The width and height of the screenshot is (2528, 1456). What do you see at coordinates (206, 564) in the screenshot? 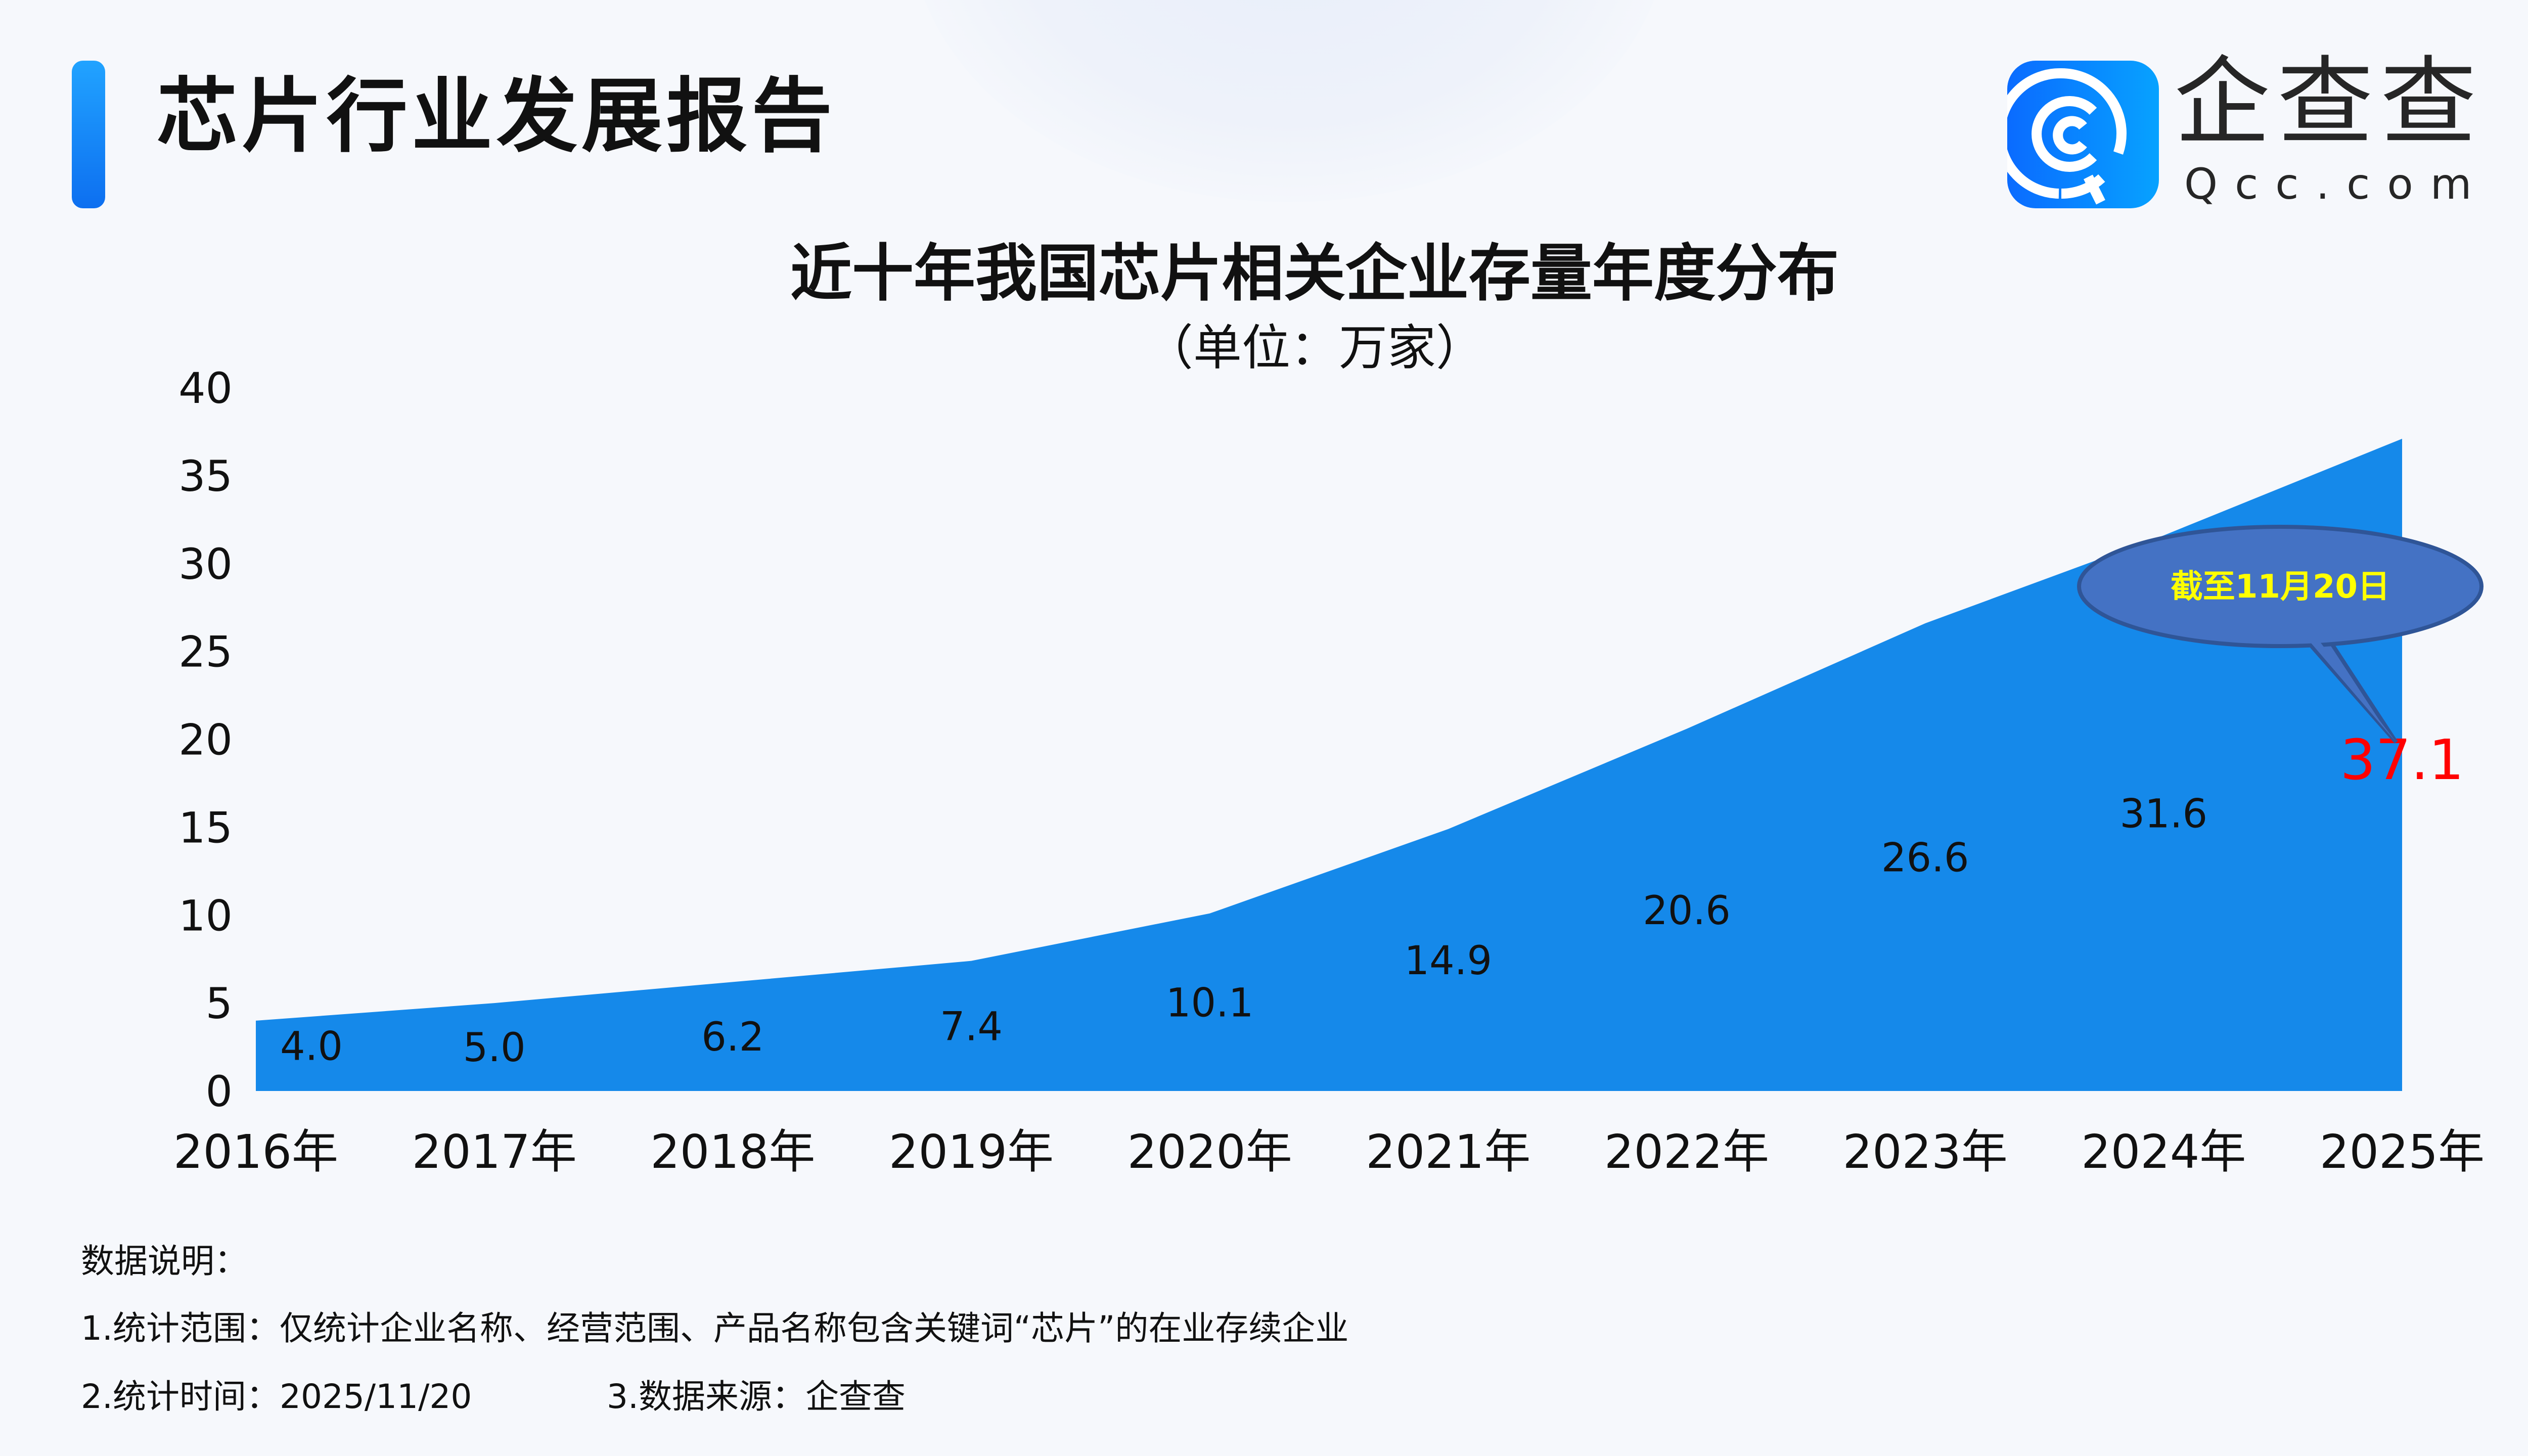
I see `y-tick-label: 30` at bounding box center [206, 564].